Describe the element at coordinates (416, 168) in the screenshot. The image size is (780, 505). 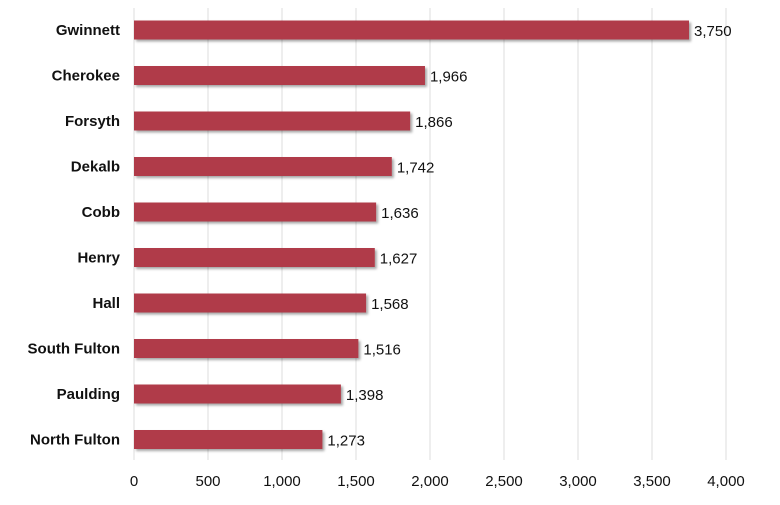
I see `data-label: 1,742` at that location.